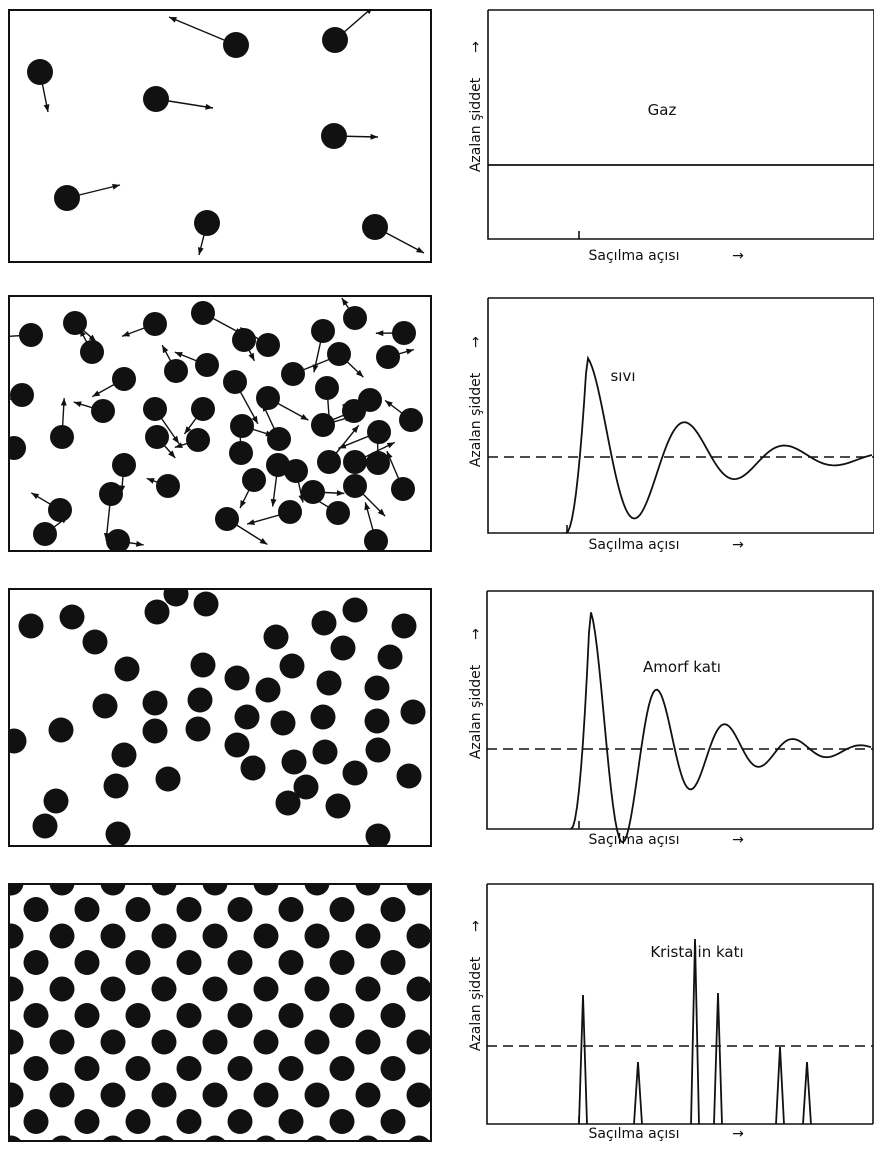 The width and height of the screenshot is (874, 1149). I want to click on y-axis-label: Azalan şiddet, so click(476, 1003).